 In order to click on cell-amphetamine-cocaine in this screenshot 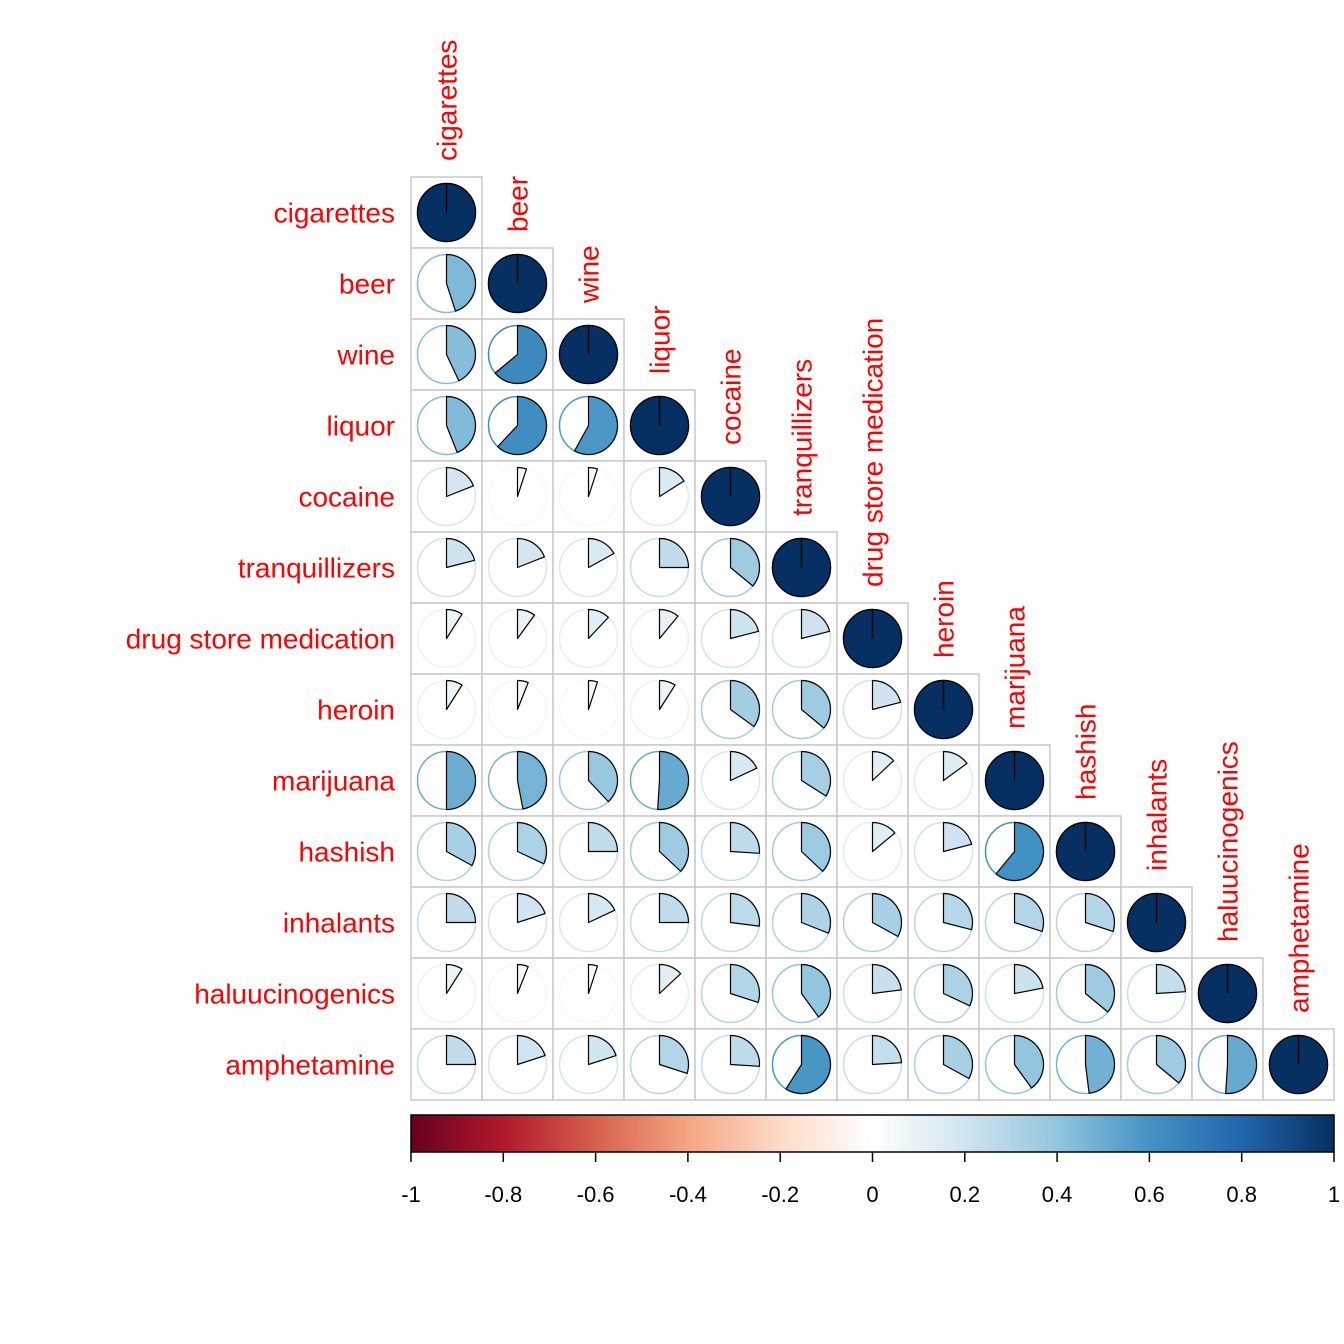, I will do `click(730, 1064)`.